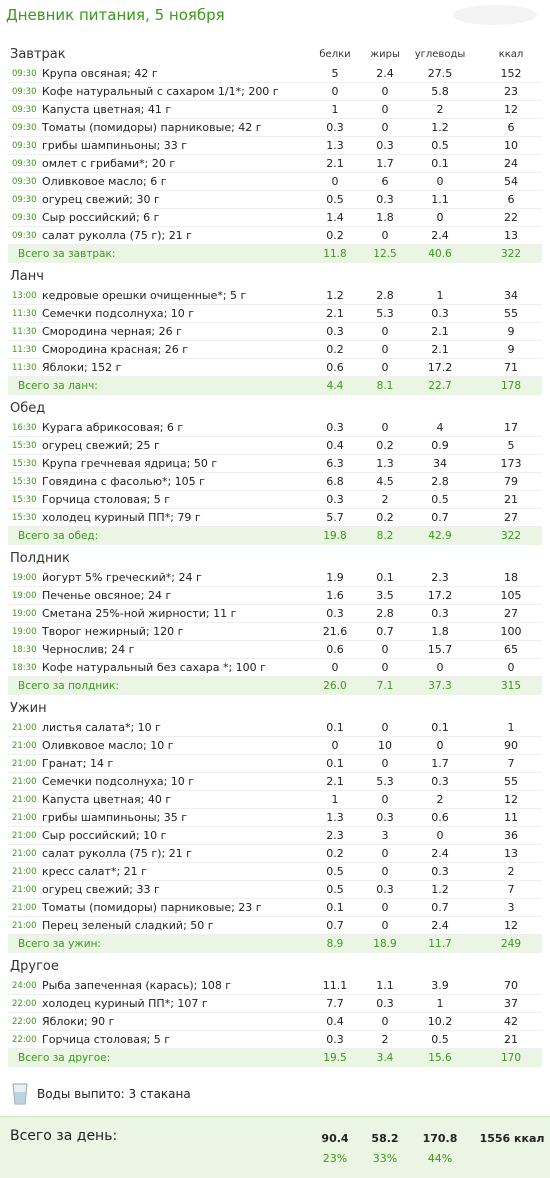 The height and width of the screenshot is (1178, 550). I want to click on section-total-value: 3.4, so click(385, 1058).